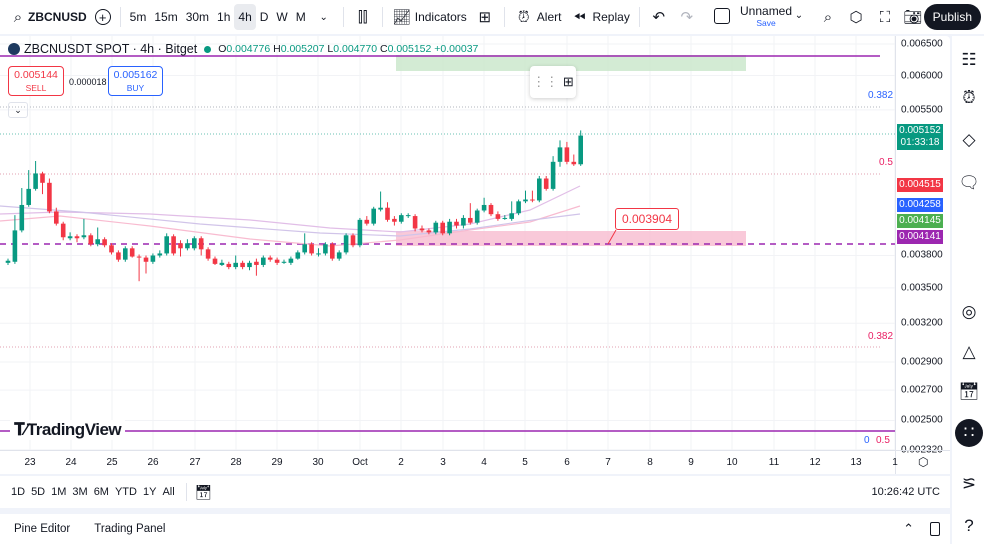 This screenshot has width=984, height=544. Describe the element at coordinates (38, 492) in the screenshot. I see `range-5D: 5D` at that location.